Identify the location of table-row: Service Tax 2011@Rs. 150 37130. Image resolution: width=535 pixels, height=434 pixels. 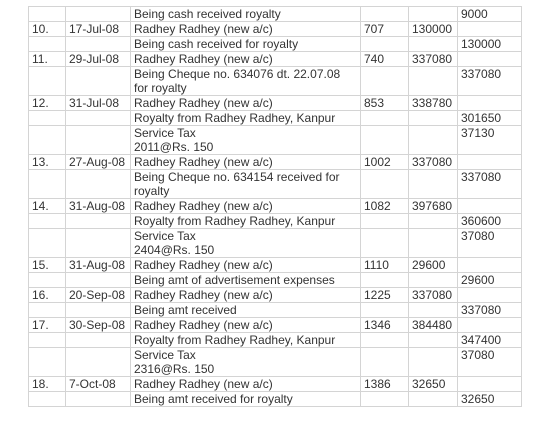
(275, 140).